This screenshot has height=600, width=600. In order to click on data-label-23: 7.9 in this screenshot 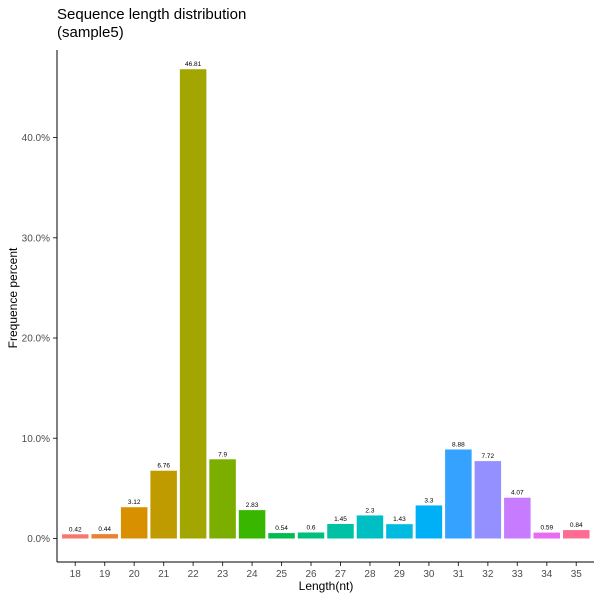, I will do `click(222, 454)`.